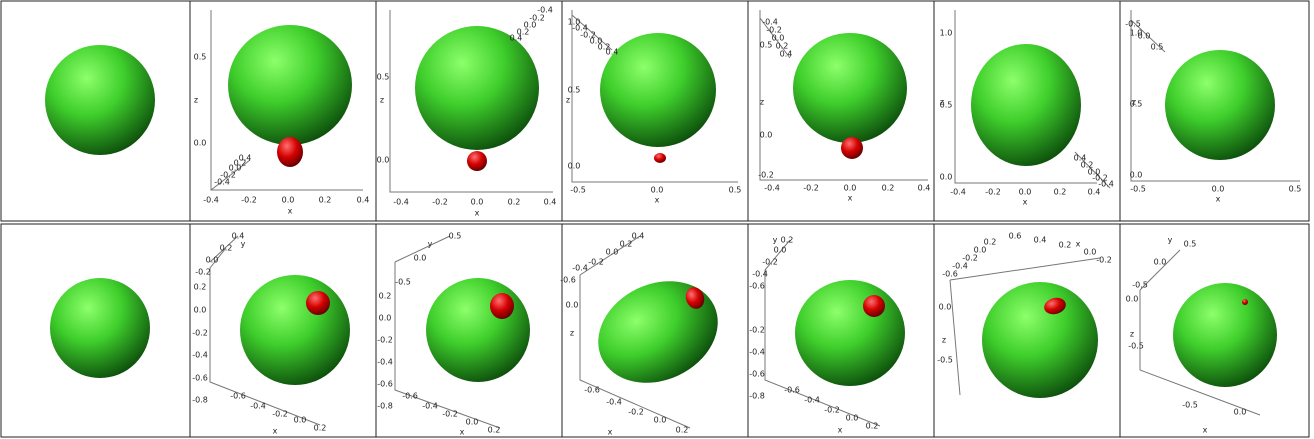 The image size is (1314, 439). I want to click on panel, so click(1214, 330).